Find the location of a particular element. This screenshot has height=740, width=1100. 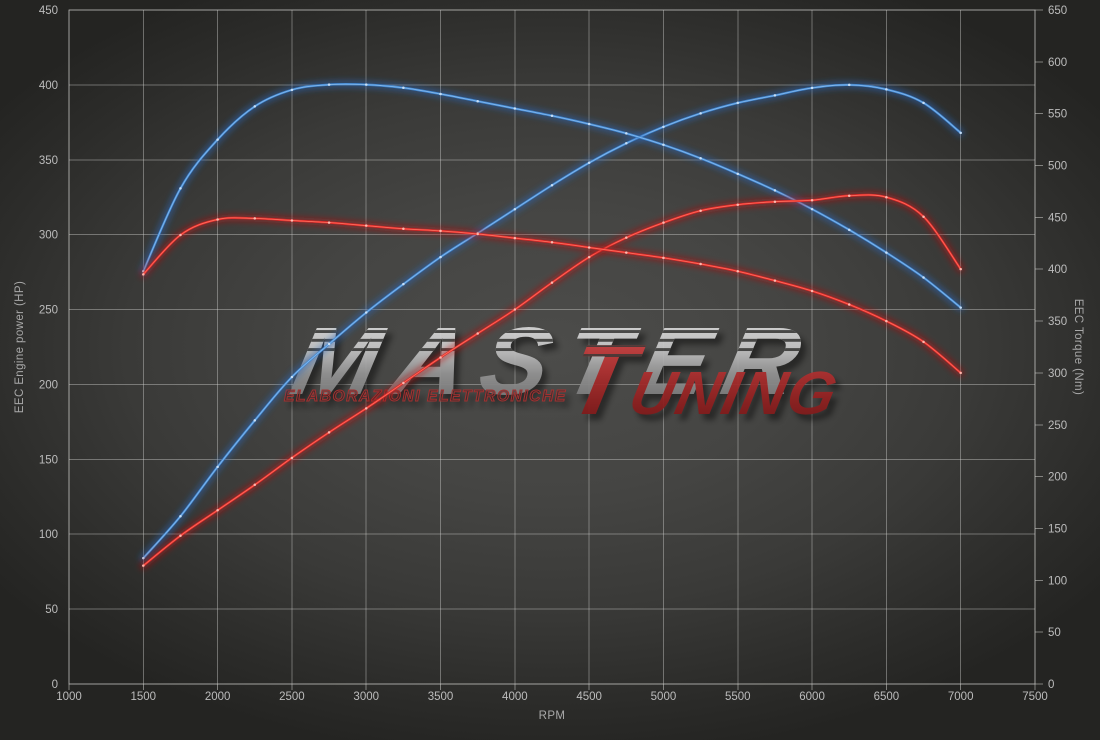

left-axis-tick-label: 100 is located at coordinates (48, 535).